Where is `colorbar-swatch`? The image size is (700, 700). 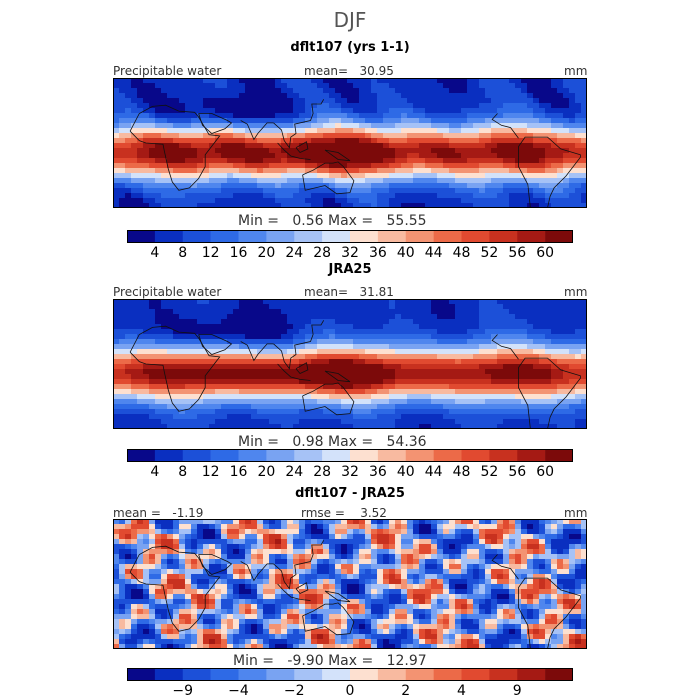
colorbar-swatch is located at coordinates (252, 455).